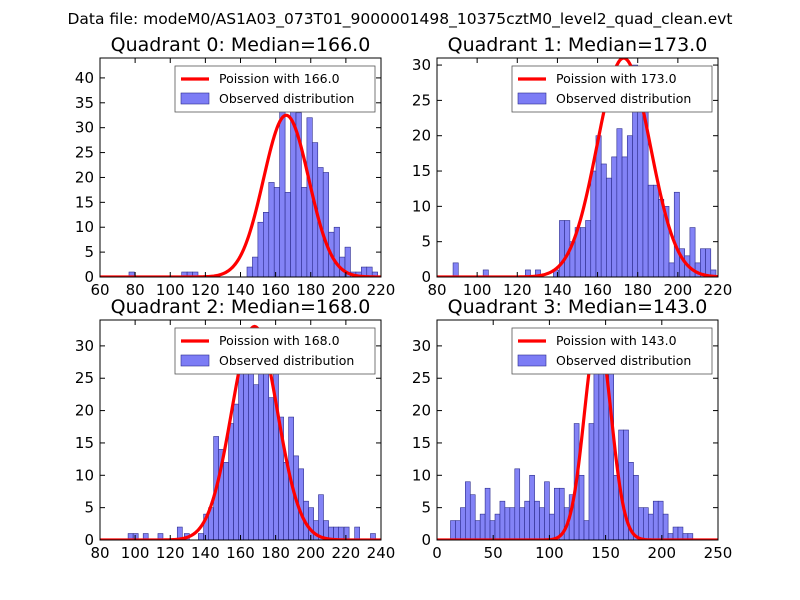  What do you see at coordinates (616, 78) in the screenshot?
I see `legend-curve-label: Poission with 173.0` at bounding box center [616, 78].